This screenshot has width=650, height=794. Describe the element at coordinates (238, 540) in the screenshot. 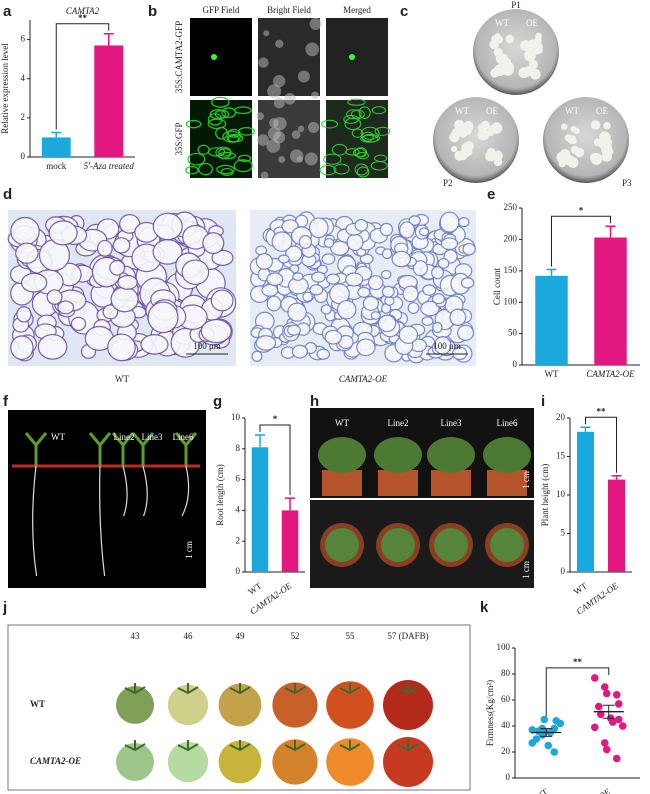

I see `y-tick-label: 2` at that location.